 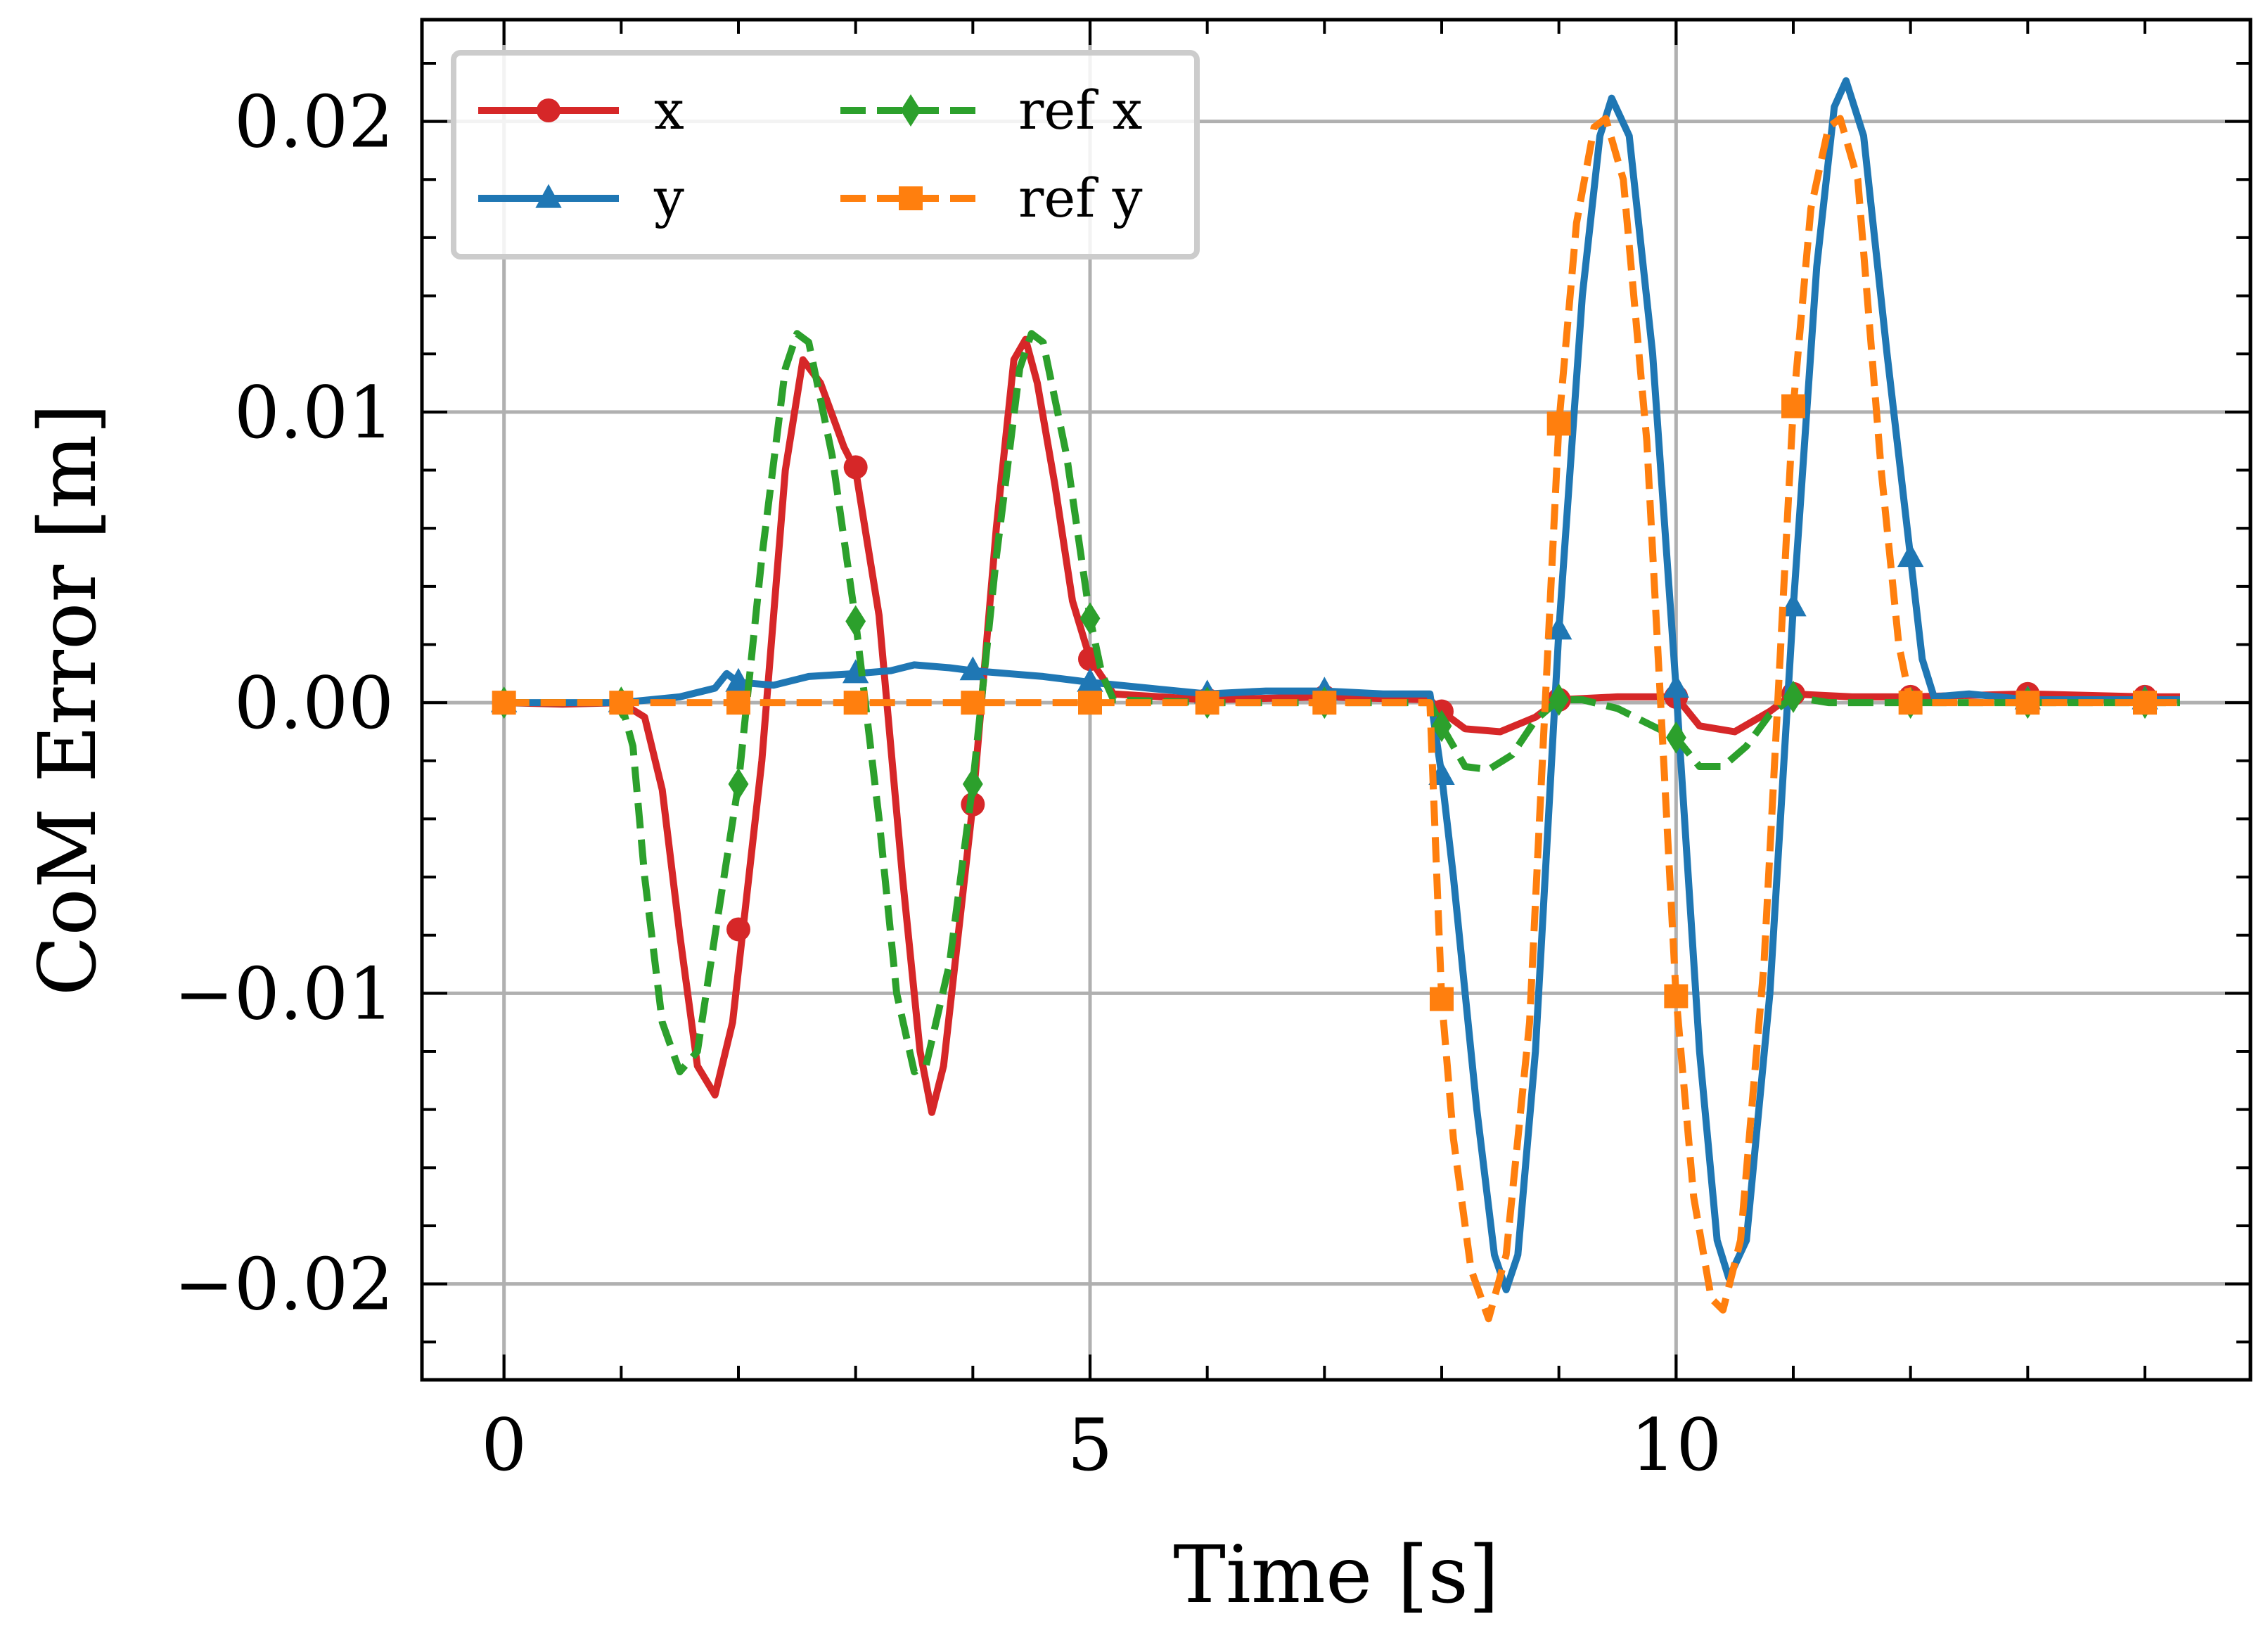 What do you see at coordinates (504, 1445) in the screenshot?
I see `x-tick-label: 0` at bounding box center [504, 1445].